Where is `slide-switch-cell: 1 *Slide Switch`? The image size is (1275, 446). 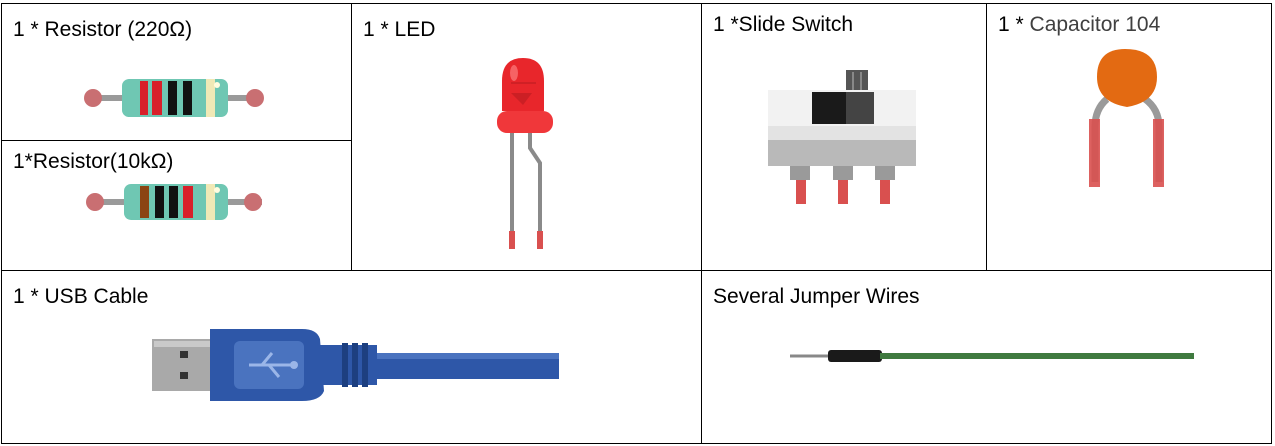
slide-switch-cell: 1 *Slide Switch is located at coordinates (844, 137).